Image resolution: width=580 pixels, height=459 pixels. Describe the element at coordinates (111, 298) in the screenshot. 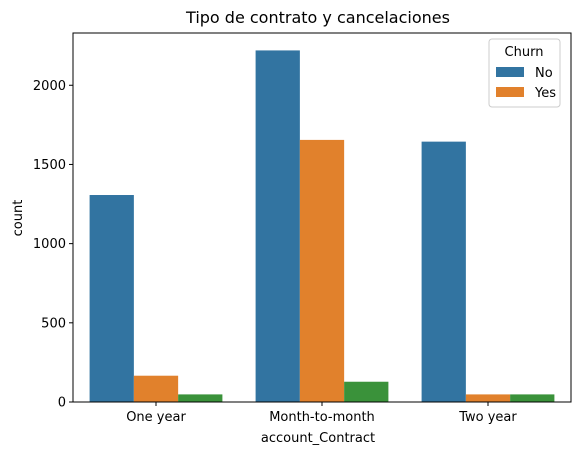

I see `bar-one-year-no` at that location.